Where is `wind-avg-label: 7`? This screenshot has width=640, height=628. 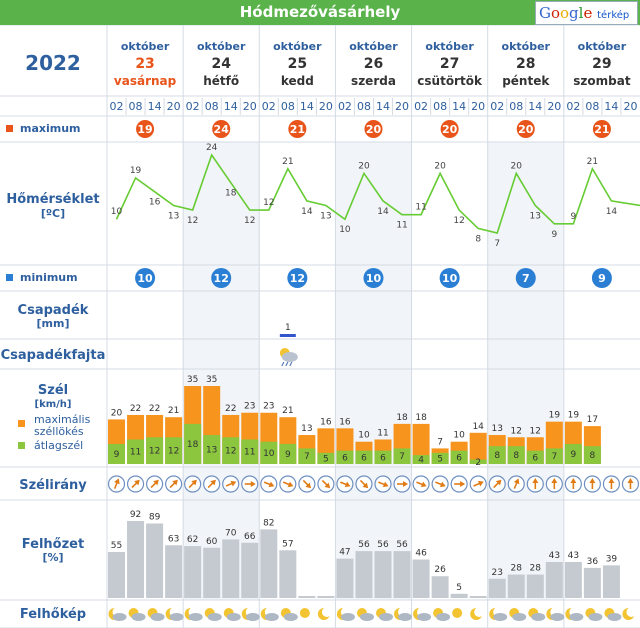
wind-avg-label: 7 is located at coordinates (402, 457).